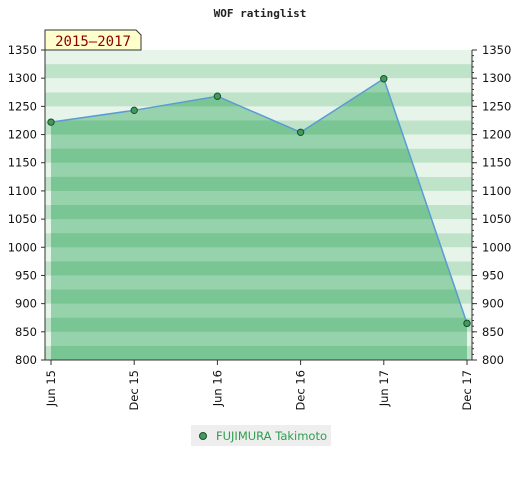 This screenshot has width=520, height=480. What do you see at coordinates (22, 191) in the screenshot?
I see `y-tick-label-left: 1100` at bounding box center [22, 191].